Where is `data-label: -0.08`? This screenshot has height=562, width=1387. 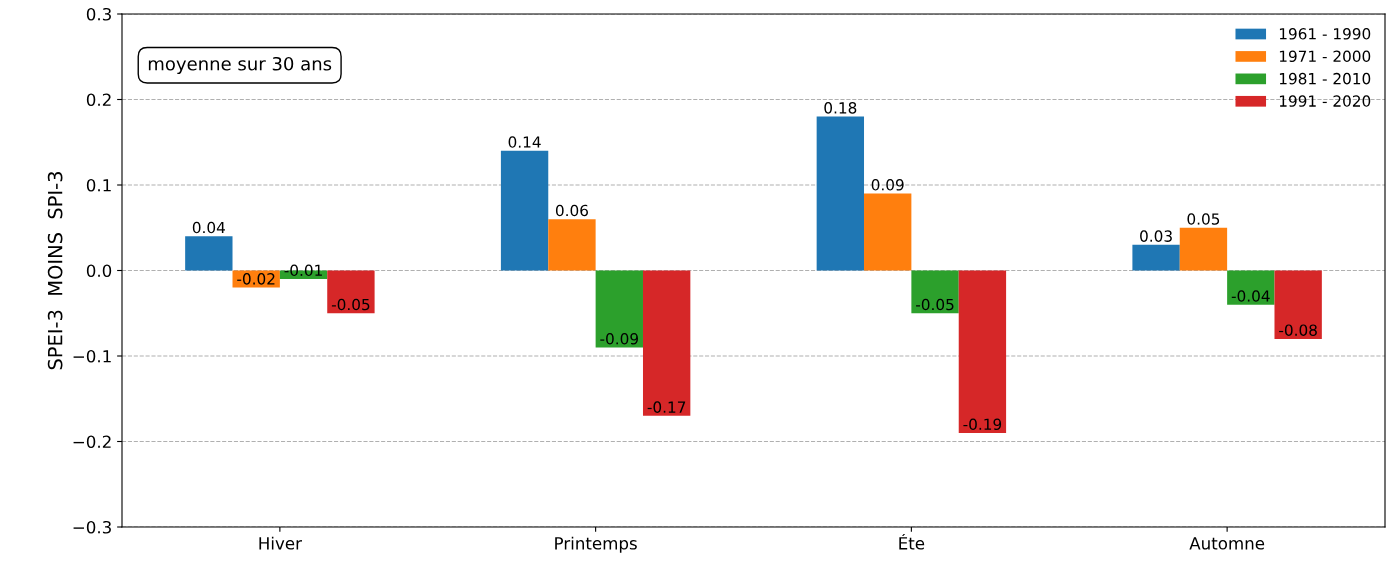 data-label: -0.08 is located at coordinates (1298, 330).